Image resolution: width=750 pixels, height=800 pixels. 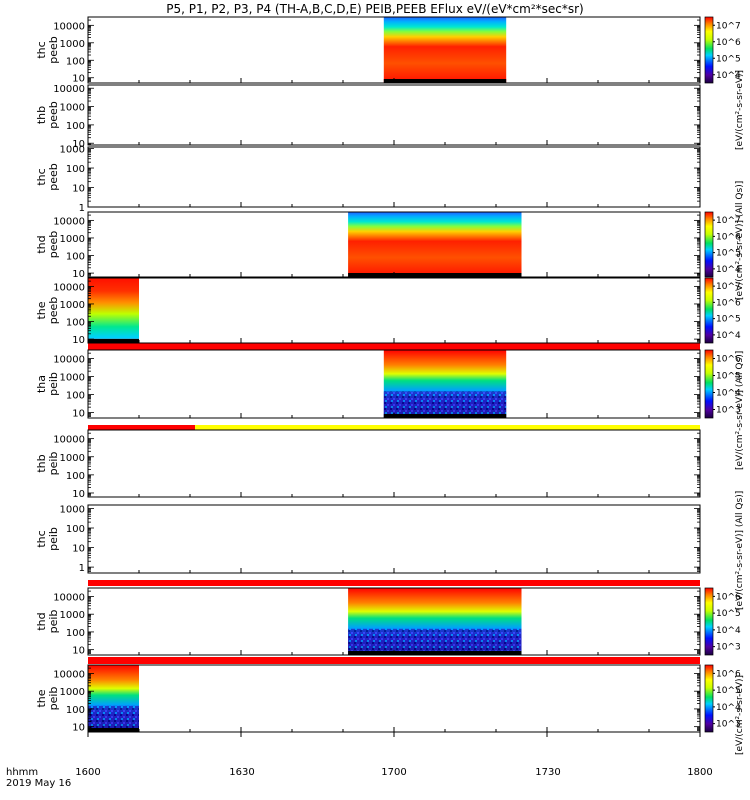 I want to click on ytick-label-3-1: 100, so click(x=75, y=257).